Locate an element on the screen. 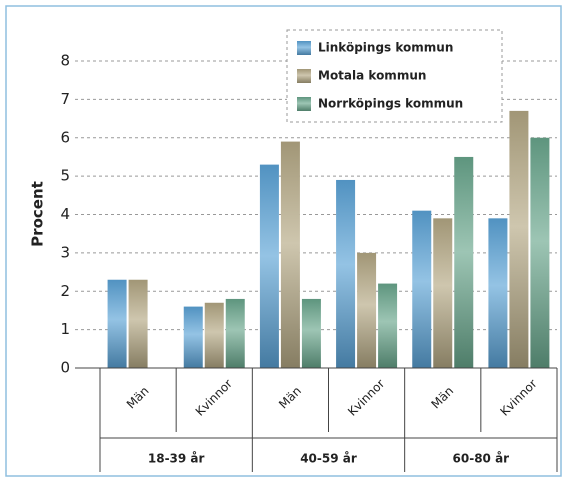  legend-label: Linköpings kommun is located at coordinates (385, 48).